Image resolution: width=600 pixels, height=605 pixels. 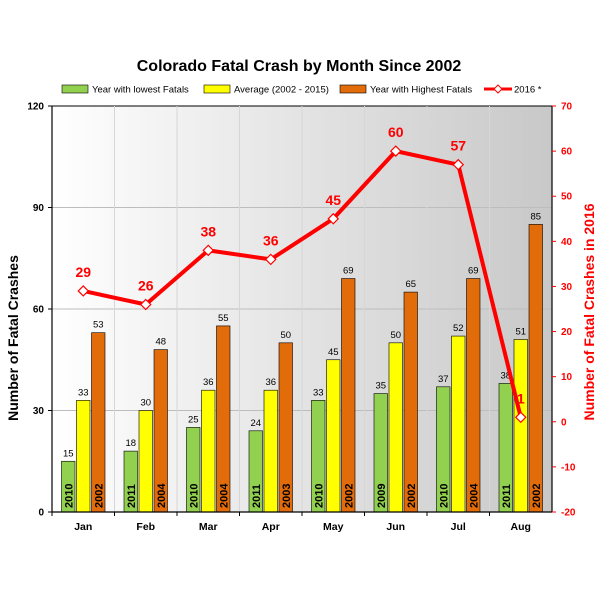 What do you see at coordinates (223, 318) in the screenshot?
I see `bar-value-label: 55` at bounding box center [223, 318].